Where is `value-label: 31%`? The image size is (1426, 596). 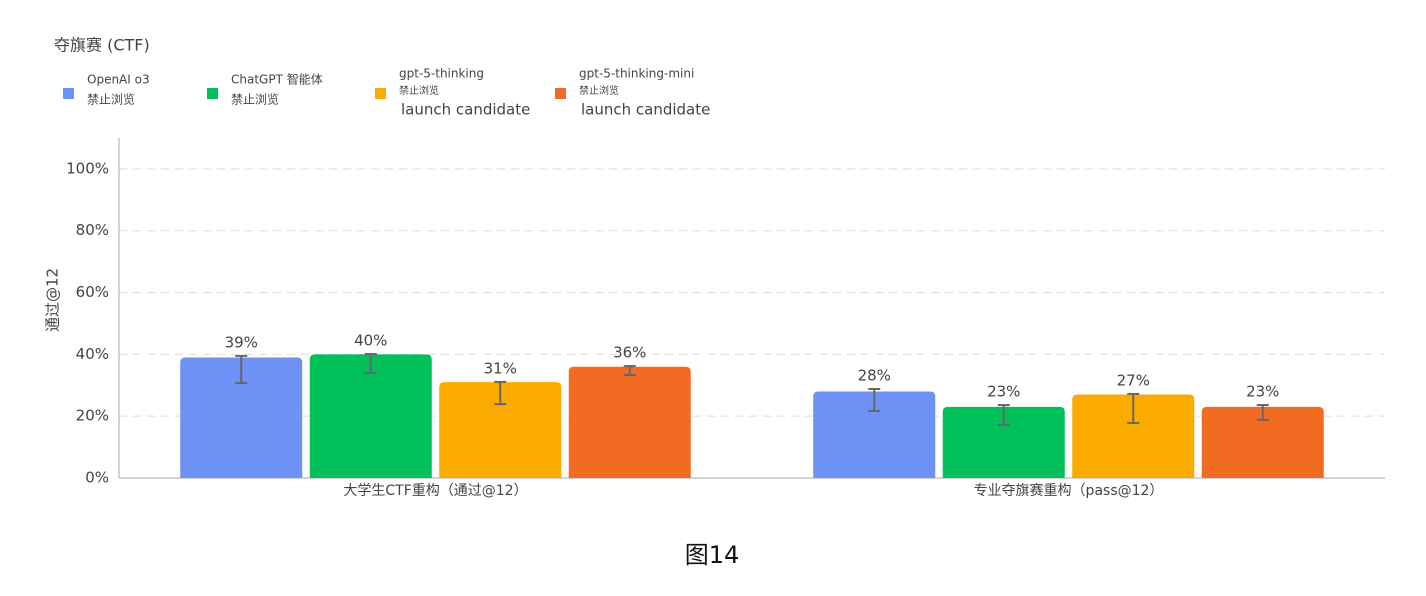
value-label: 31% is located at coordinates (500, 368).